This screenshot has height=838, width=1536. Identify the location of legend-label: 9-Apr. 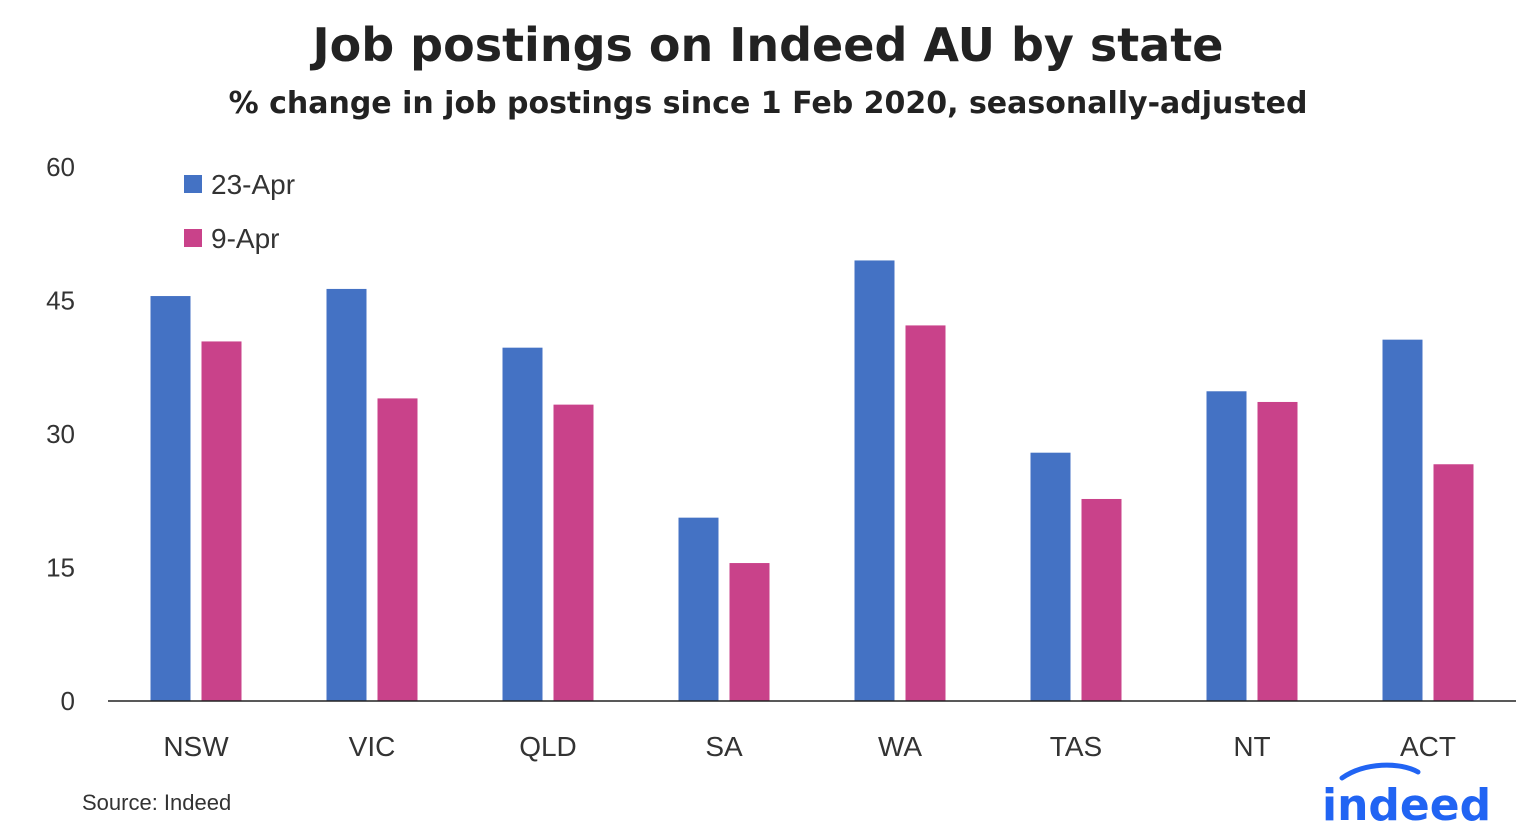
(245, 238).